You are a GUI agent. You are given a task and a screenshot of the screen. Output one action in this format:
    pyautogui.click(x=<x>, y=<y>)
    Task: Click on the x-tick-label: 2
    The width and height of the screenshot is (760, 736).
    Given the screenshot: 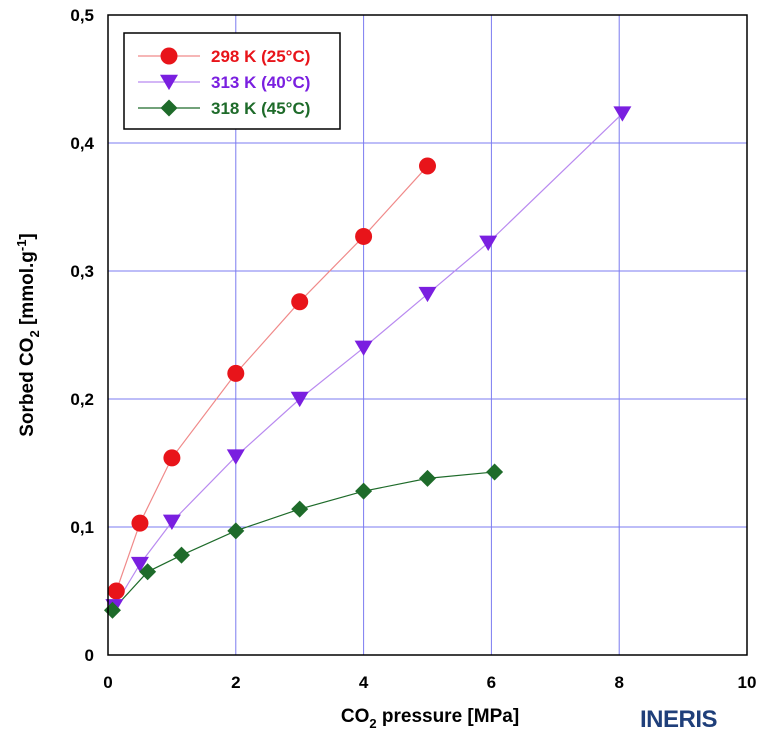 What is the action you would take?
    pyautogui.click(x=235, y=682)
    